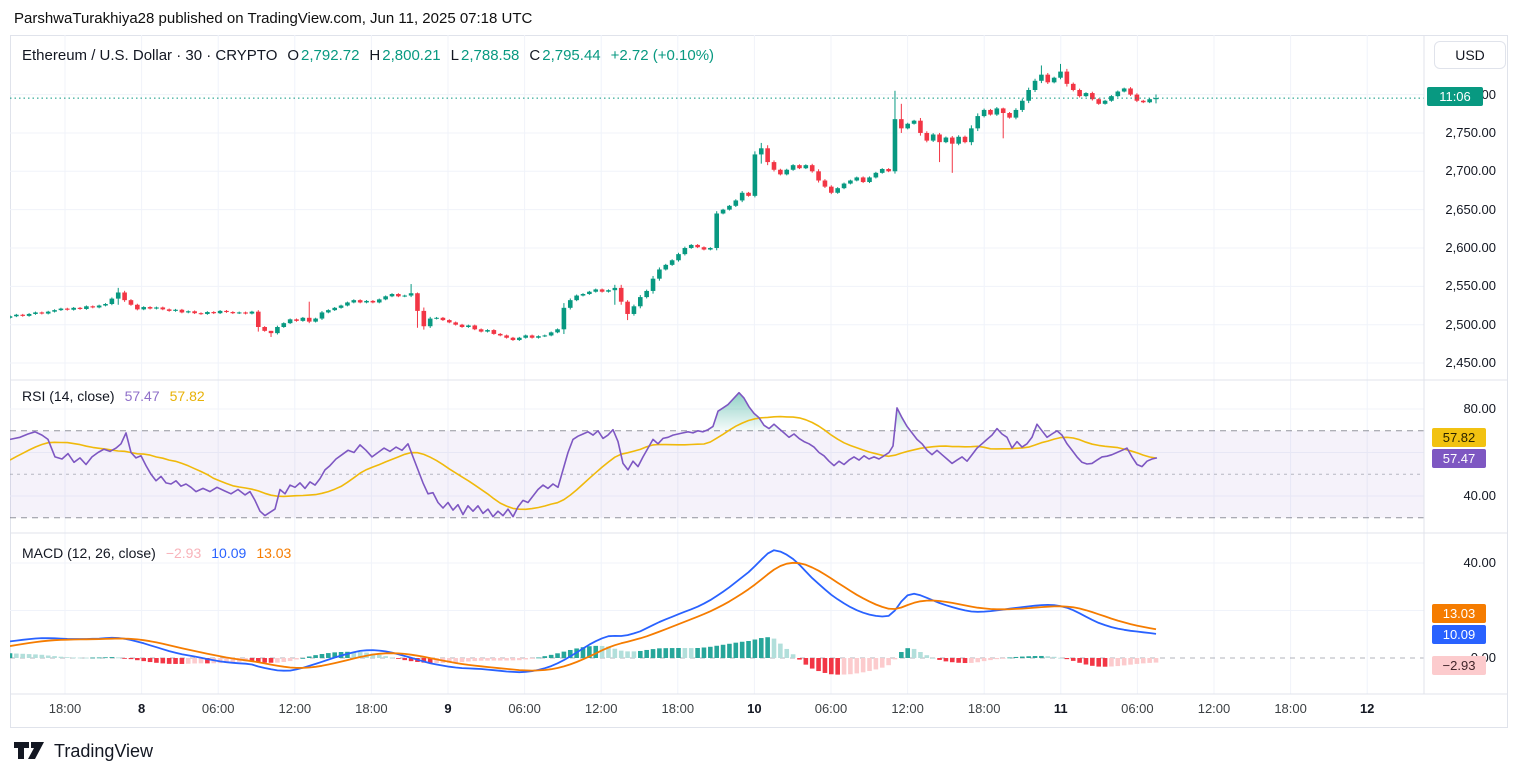 This screenshot has width=1524, height=772. I want to click on macd-signal-value: 13.03, so click(274, 553).